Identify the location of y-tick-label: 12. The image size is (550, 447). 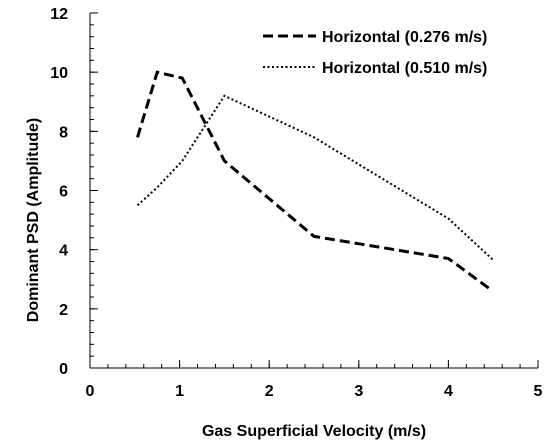
(59, 14).